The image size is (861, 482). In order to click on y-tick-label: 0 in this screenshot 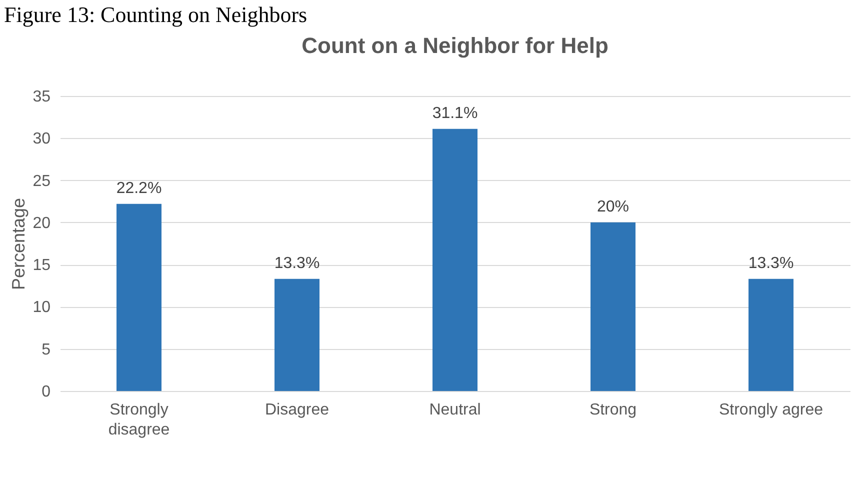, I will do `click(46, 392)`.